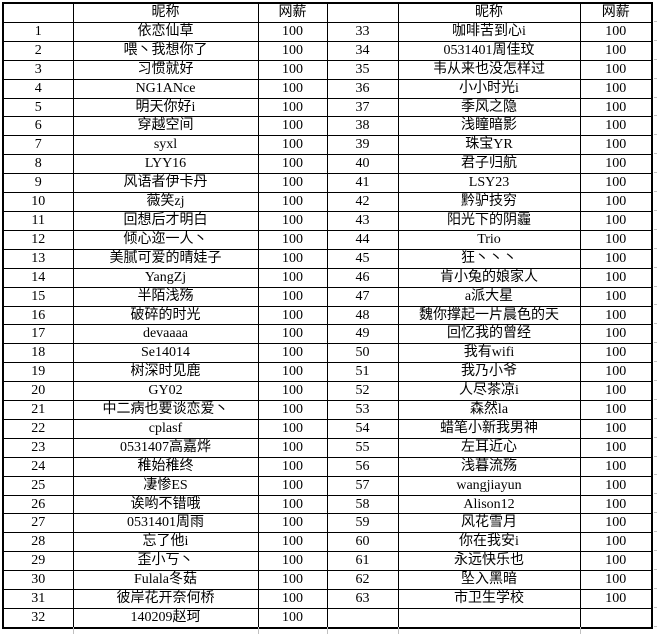 The height and width of the screenshot is (634, 657). Describe the element at coordinates (165, 523) in the screenshot. I see `nickname-cell: 0531401周雨` at that location.